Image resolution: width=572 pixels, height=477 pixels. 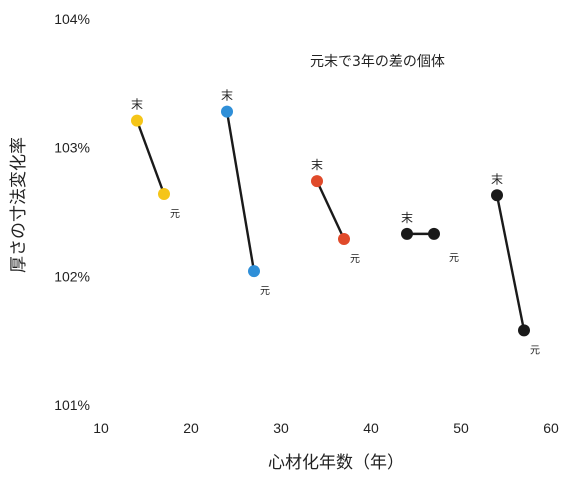 I want to click on x-tick-label: 10, so click(x=101, y=428).